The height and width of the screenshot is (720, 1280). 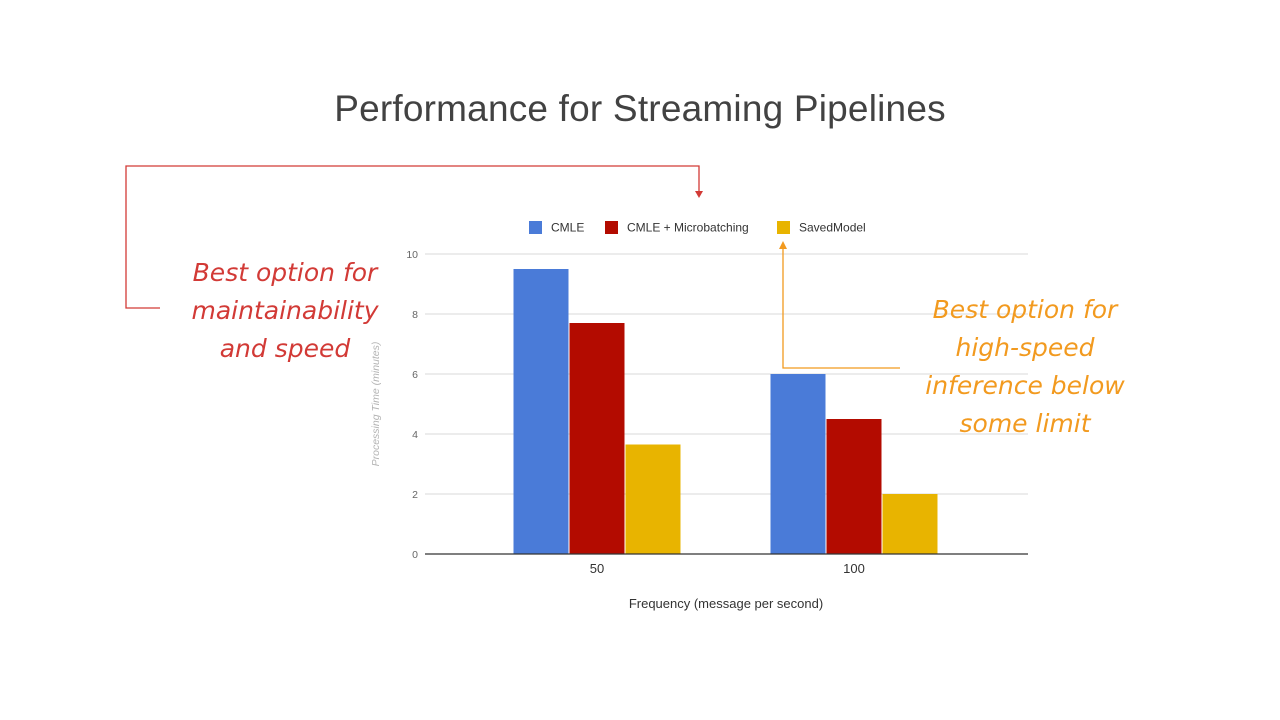 What do you see at coordinates (688, 228) in the screenshot?
I see `legend-label: CMLE + Microbatching` at bounding box center [688, 228].